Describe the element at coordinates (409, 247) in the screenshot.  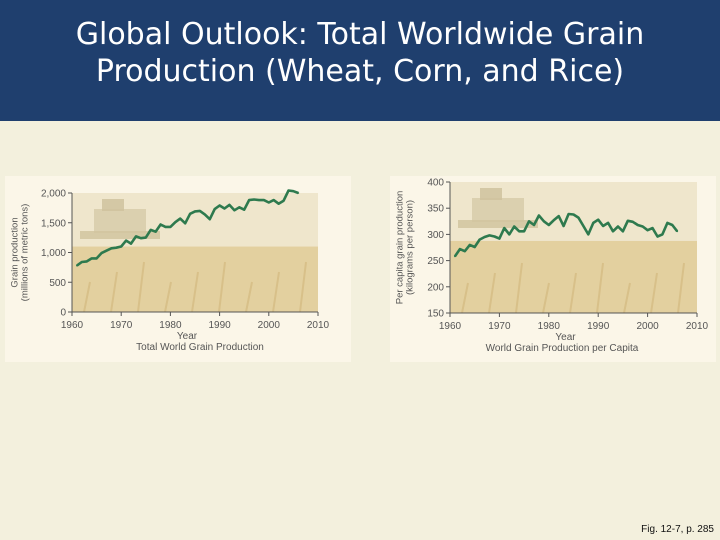
I see `y-axis-label-line-2: (kilograms per person)` at that location.